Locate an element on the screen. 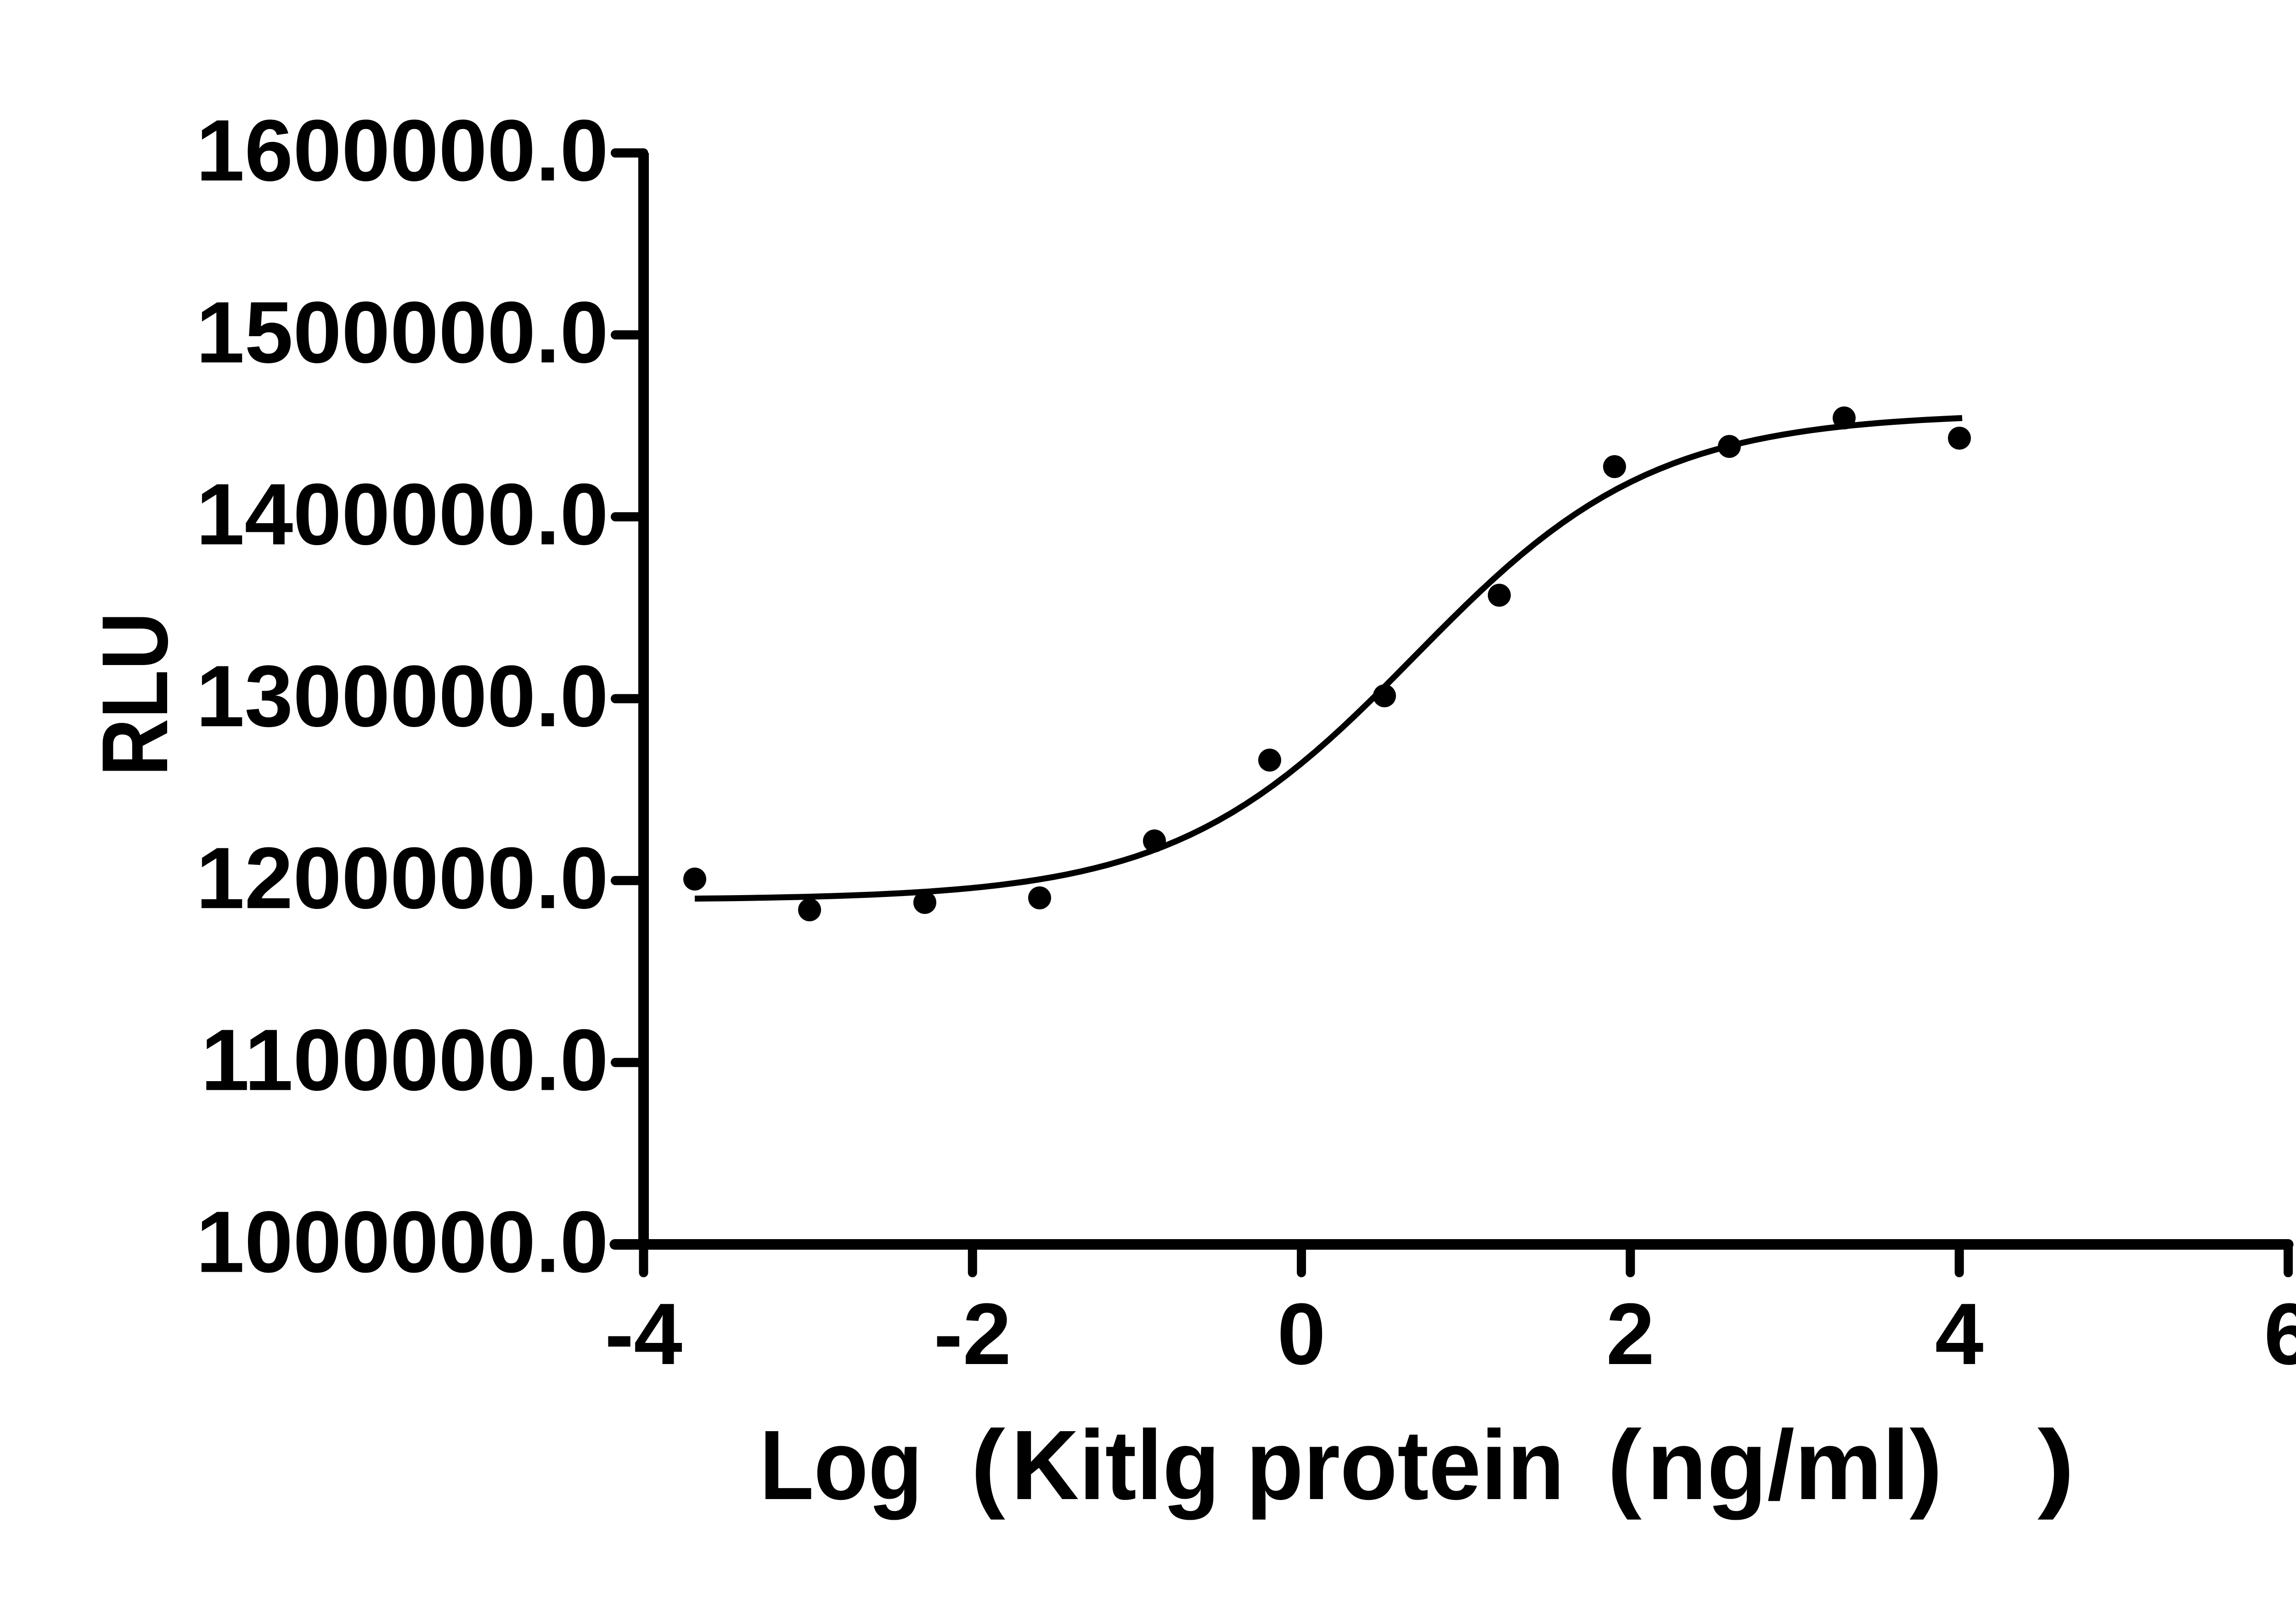  svg-text: 6 is located at coordinates (2280, 1334).